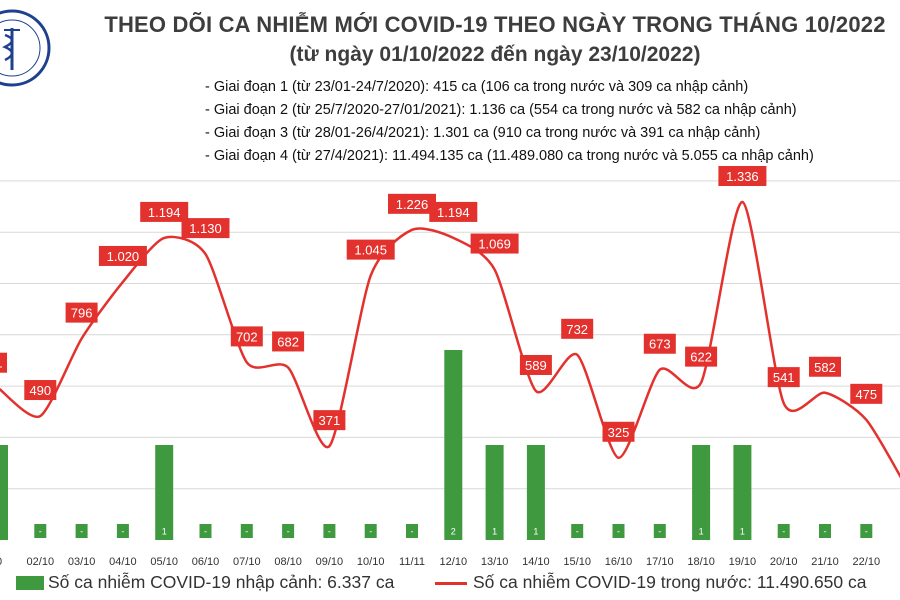 This screenshot has height=600, width=900. I want to click on x-tick-label: 09/10, so click(330, 562).